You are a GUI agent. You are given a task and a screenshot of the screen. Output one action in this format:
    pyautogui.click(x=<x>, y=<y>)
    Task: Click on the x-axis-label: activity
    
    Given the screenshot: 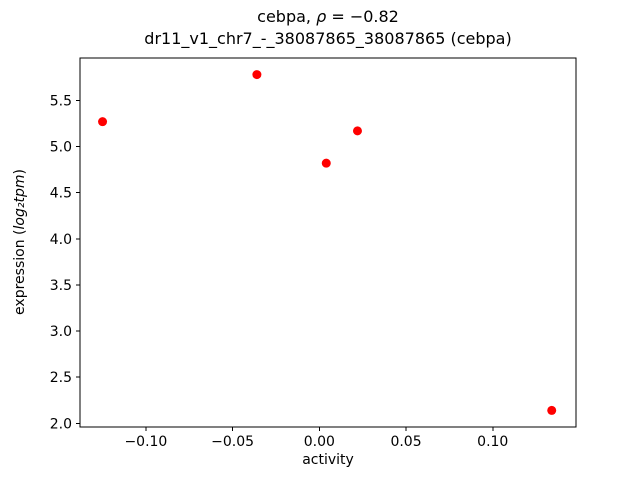 What is the action you would take?
    pyautogui.click(x=328, y=460)
    